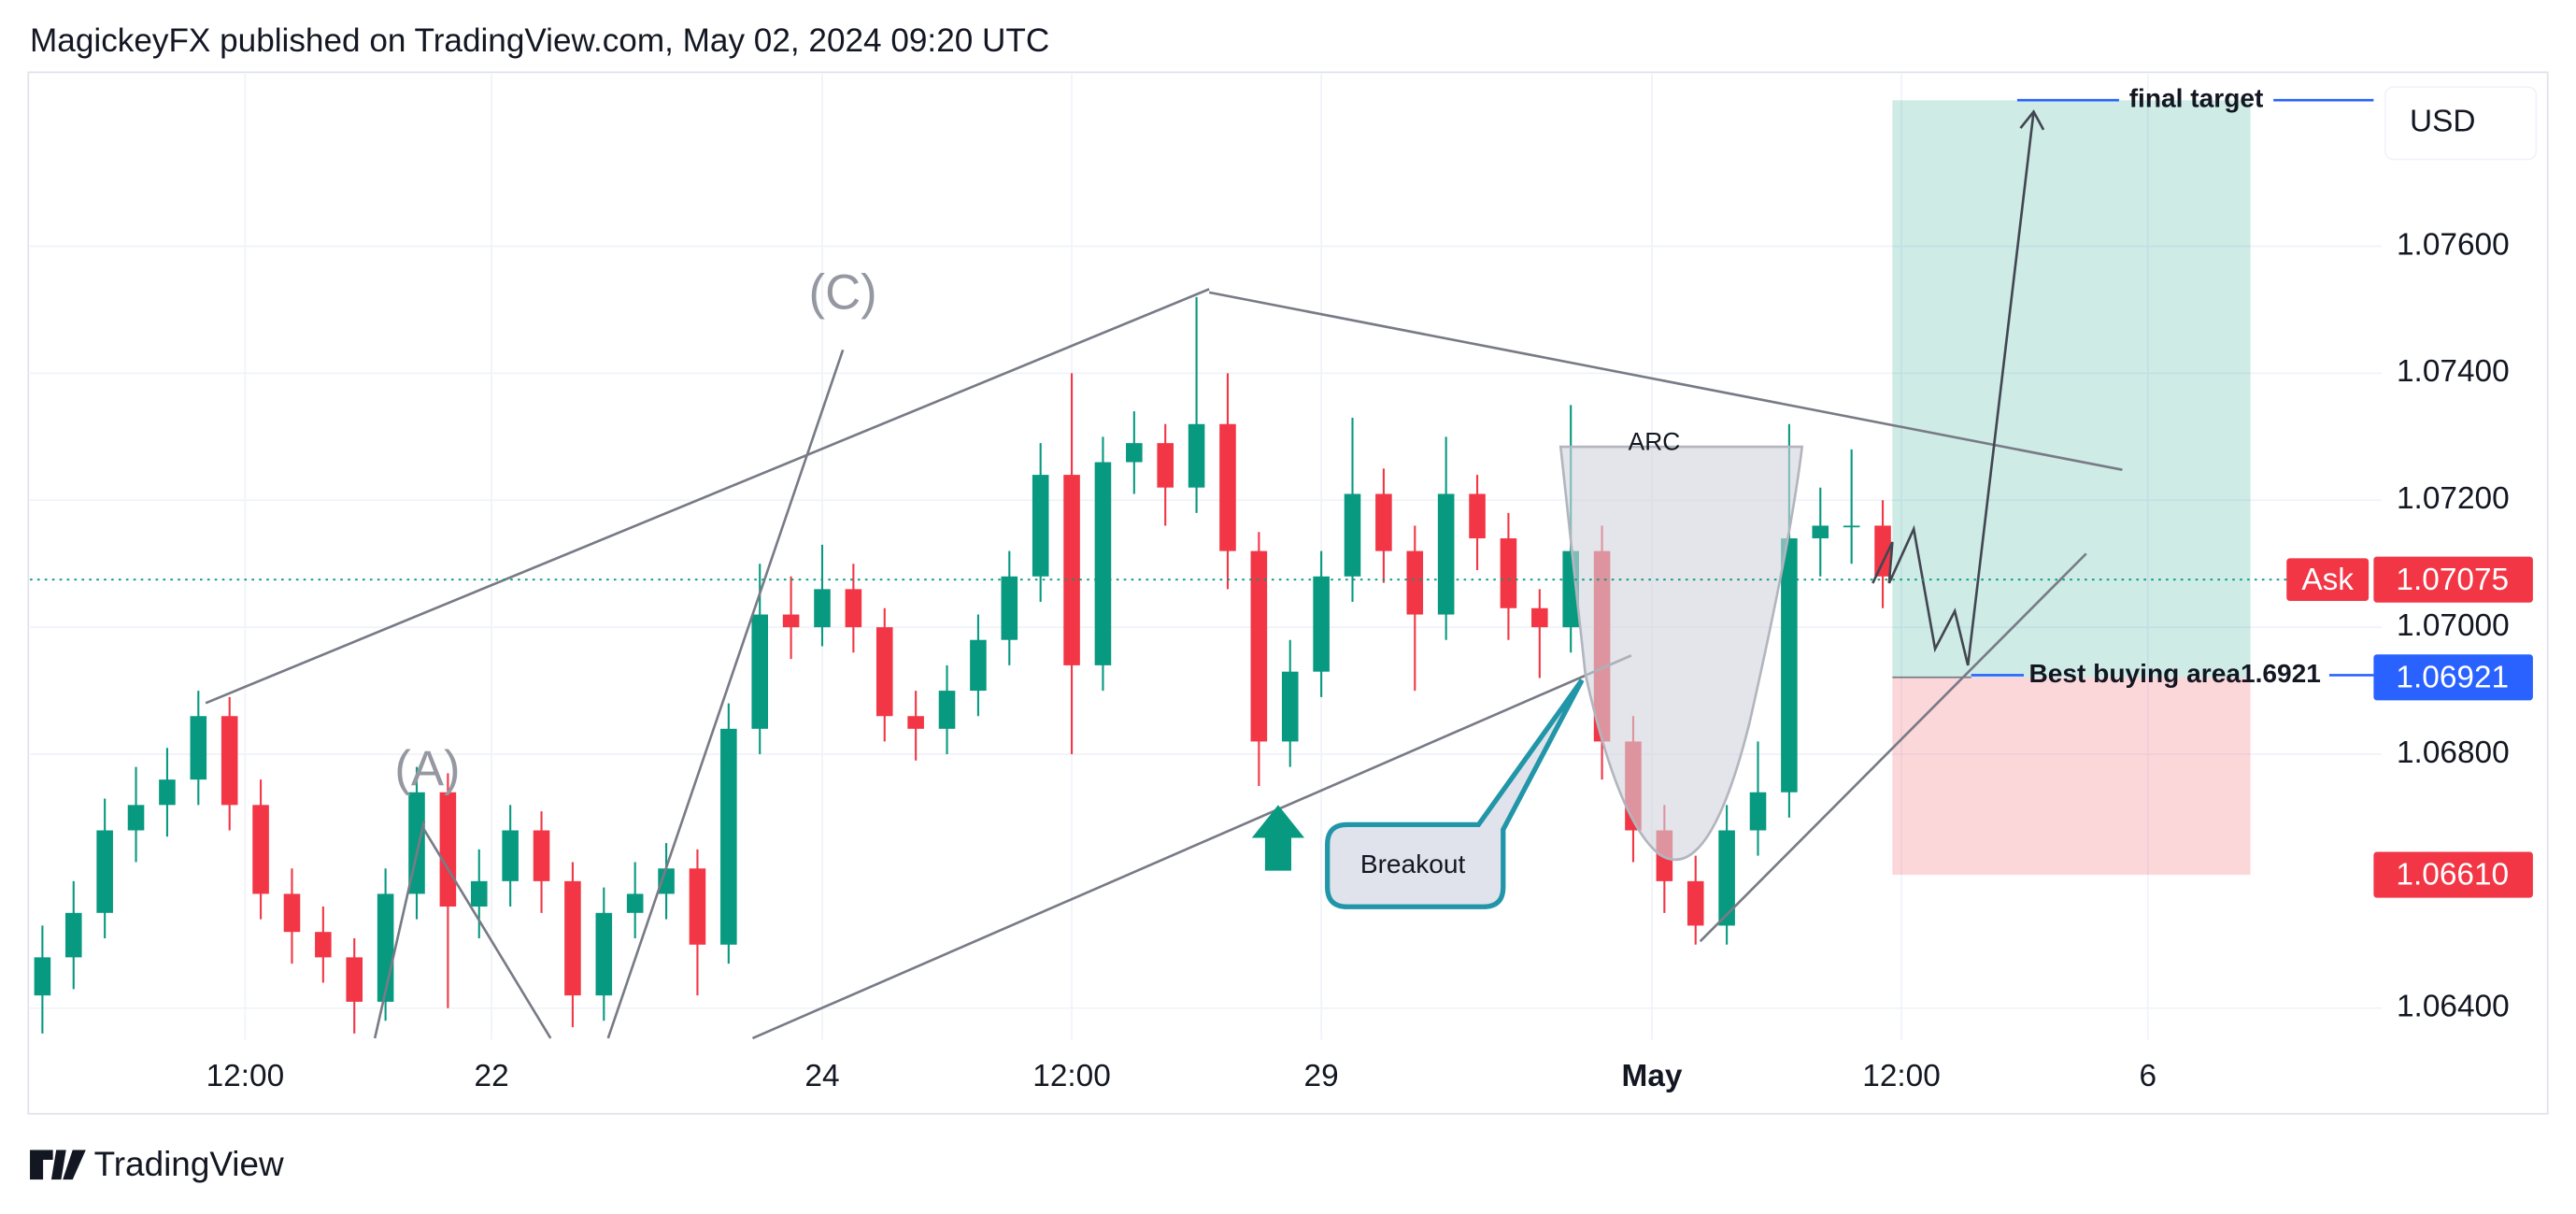  Describe the element at coordinates (2453, 498) in the screenshot. I see `y-tick-label: 1.07200` at that location.